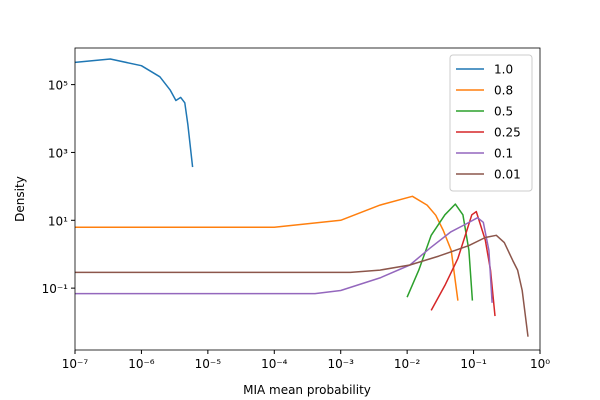 The height and width of the screenshot is (400, 600). Describe the element at coordinates (507, 175) in the screenshot. I see `legend-label: 0.01` at that location.